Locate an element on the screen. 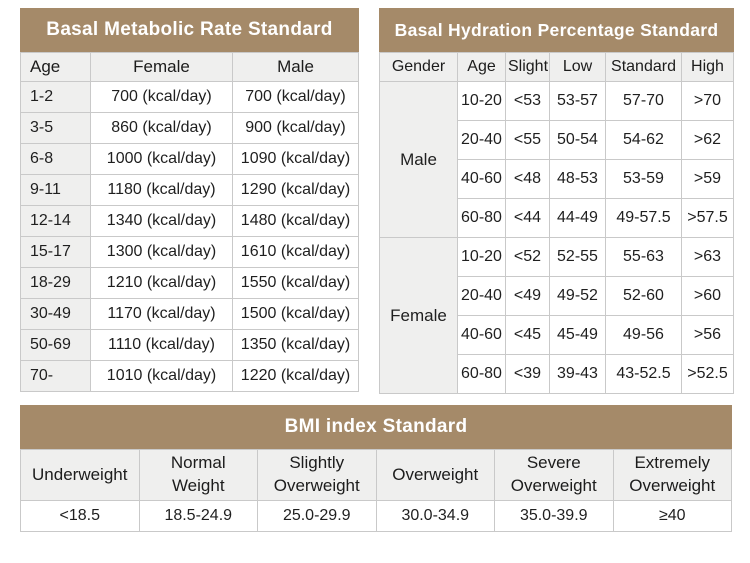 The height and width of the screenshot is (563, 750). bmr-data-row: 12-14 1340 (kcal/day) 1480 (kcal/day) is located at coordinates (189, 221).